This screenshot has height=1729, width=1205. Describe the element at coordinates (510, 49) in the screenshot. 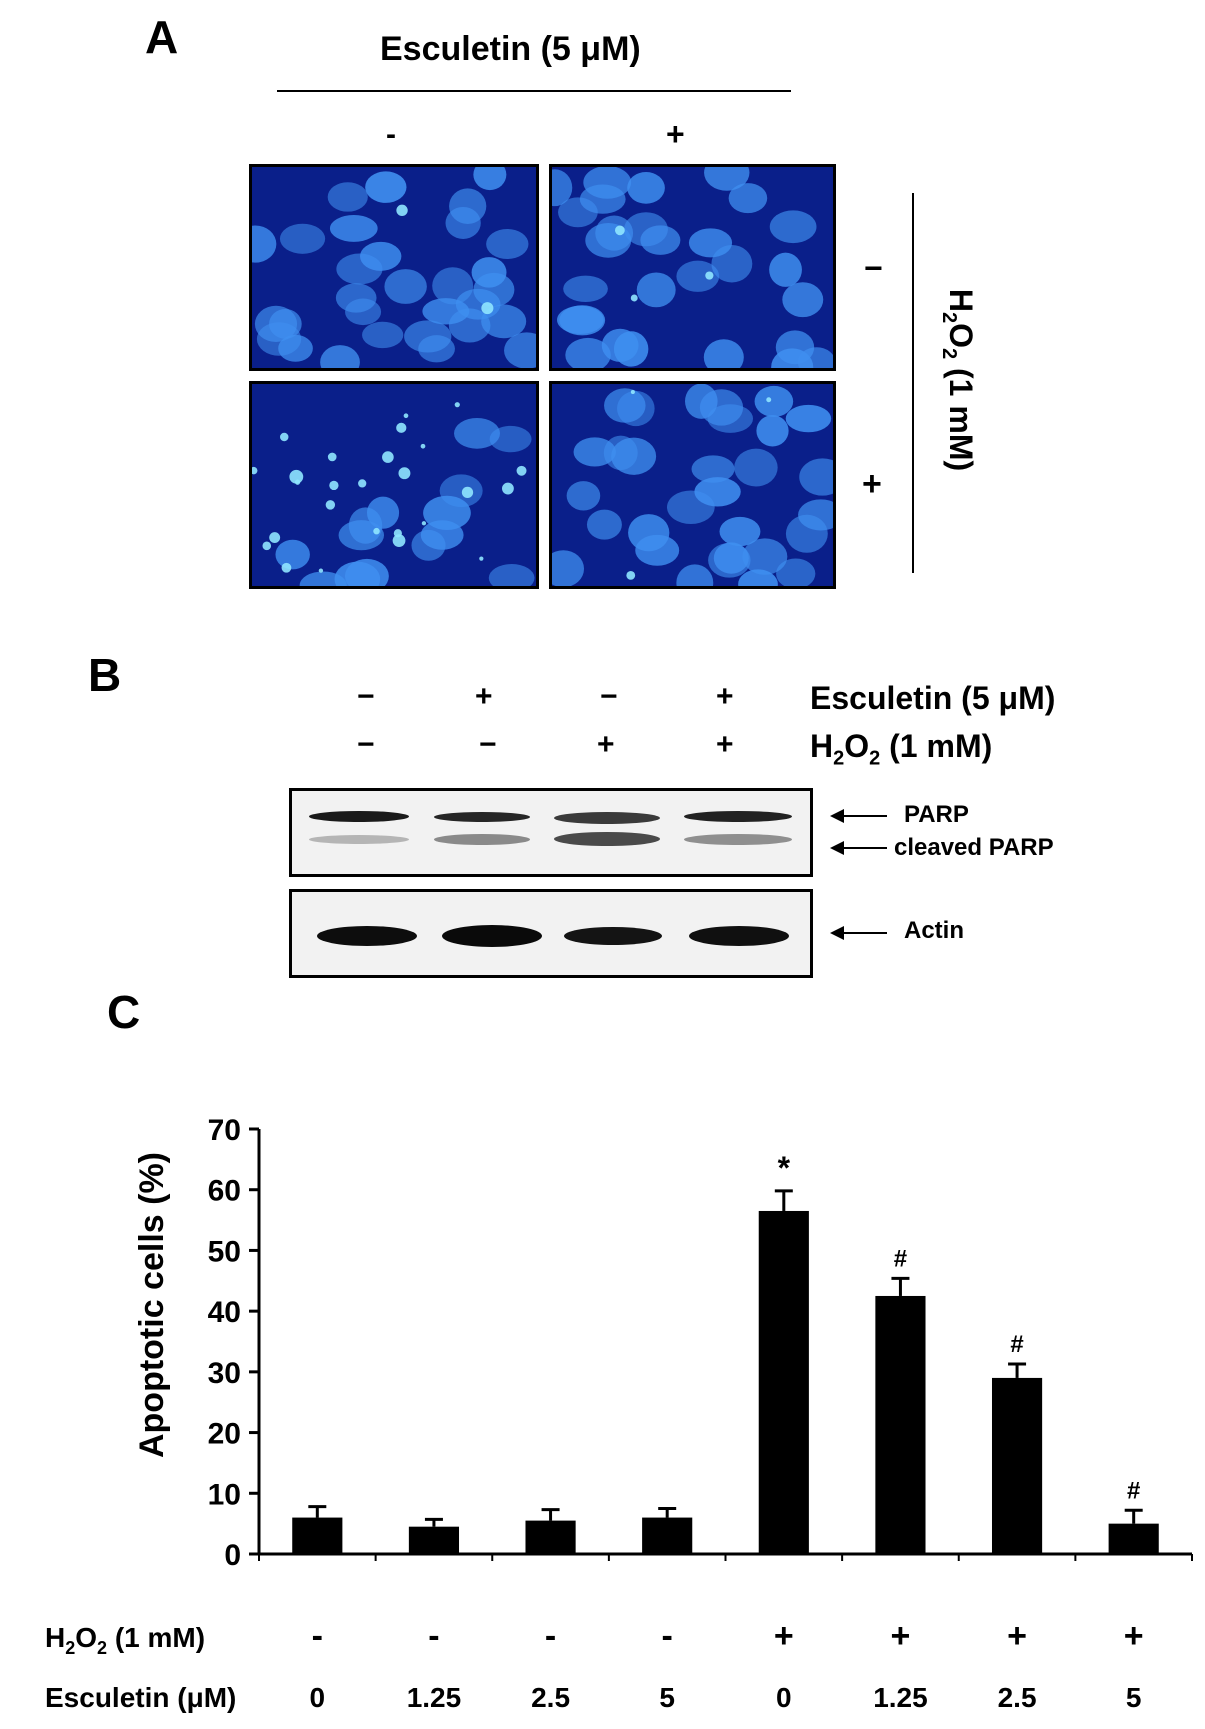

I see `panel-a-top-label: Esculetin (5 μM)` at that location.